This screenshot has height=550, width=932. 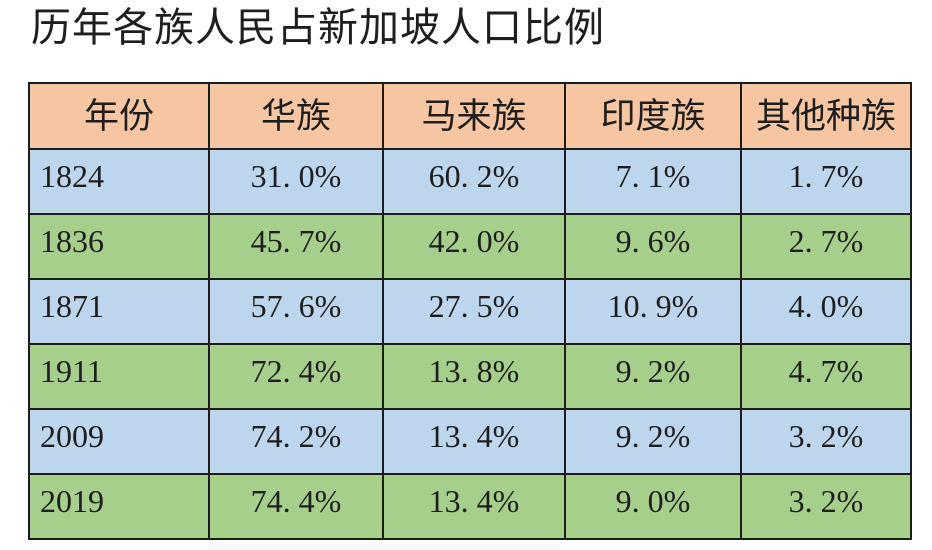 I want to click on page-title: 历年各族人民占新加坡人口比例, so click(x=318, y=27).